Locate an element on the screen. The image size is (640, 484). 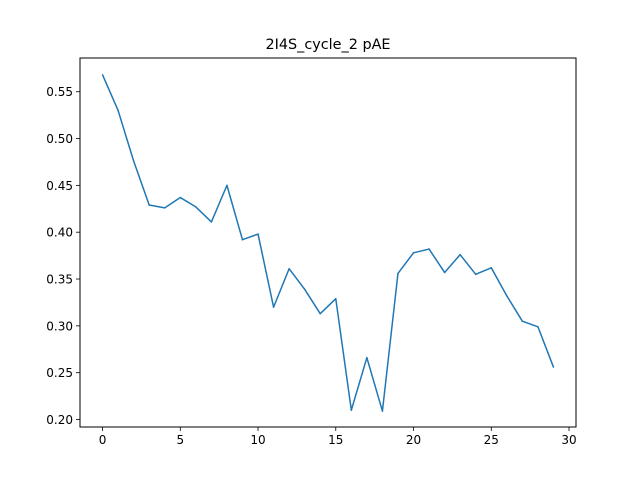
x-axis: 0 5 10 15 20 25 30 is located at coordinates (338, 437).